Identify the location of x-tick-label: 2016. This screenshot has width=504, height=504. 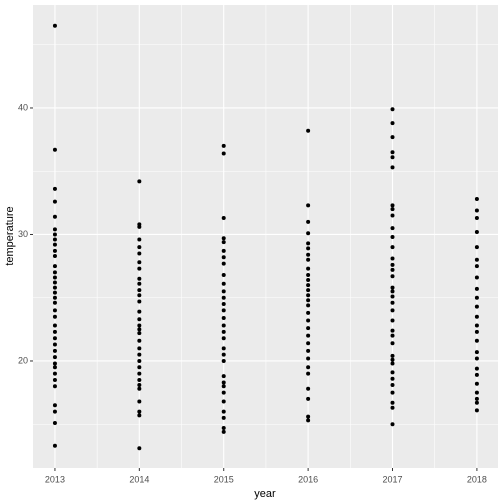
(308, 479).